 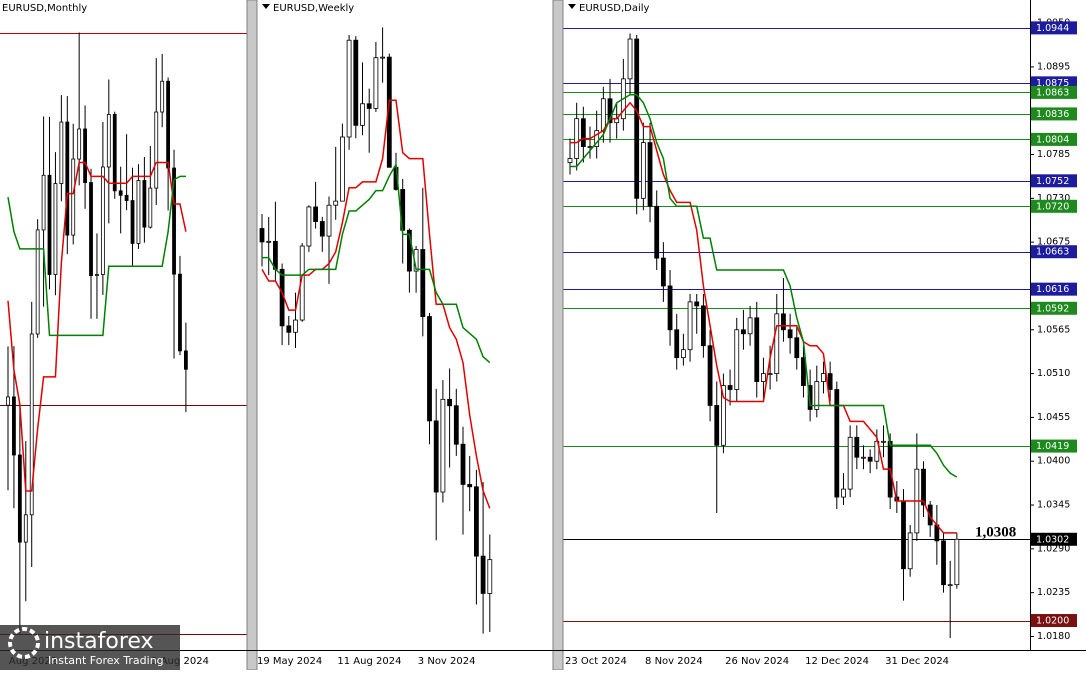 I want to click on x-tick-label: 1 Aug 2024, so click(x=180, y=661).